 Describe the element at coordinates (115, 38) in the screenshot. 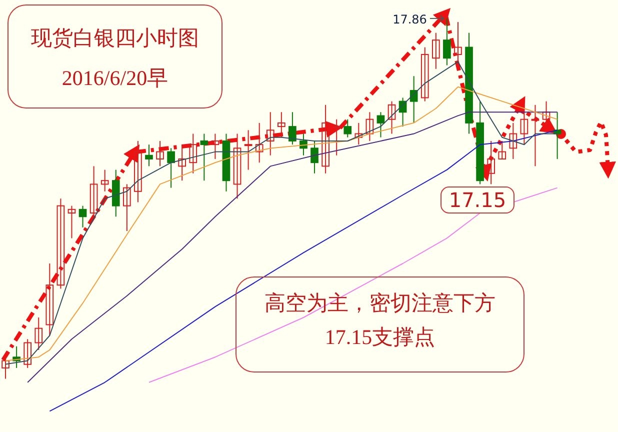

I see `chart-title: 现货白银四小时图` at that location.